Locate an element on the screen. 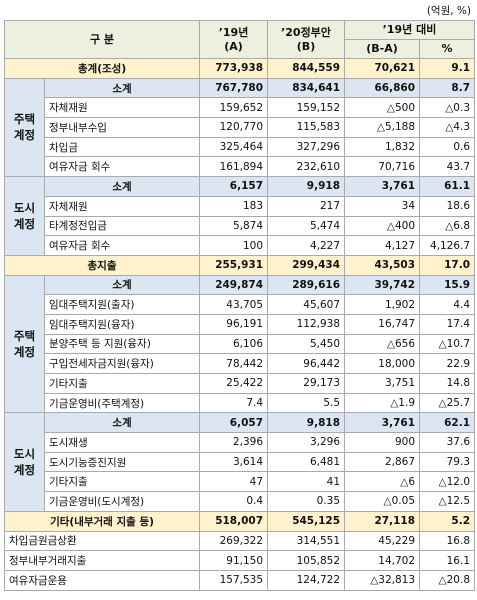 This screenshot has width=477, height=600. value-cell: △4.3 is located at coordinates (447, 127).